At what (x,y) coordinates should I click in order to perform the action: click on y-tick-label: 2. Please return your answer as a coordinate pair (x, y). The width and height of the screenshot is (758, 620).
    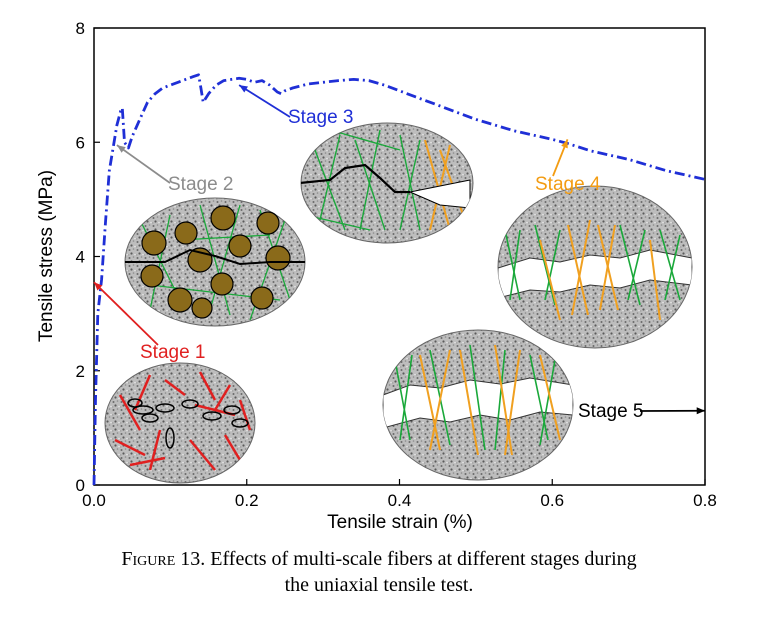
    Looking at the image, I should click on (80, 371).